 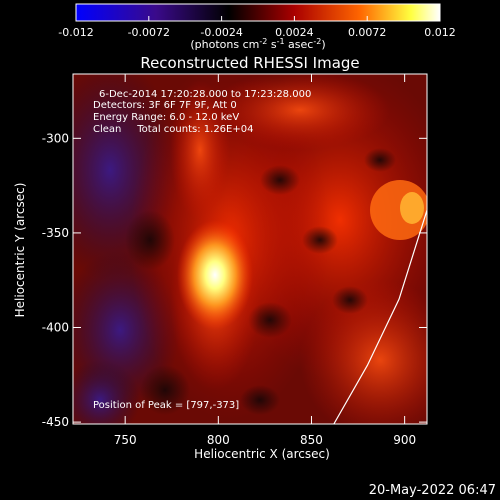 What do you see at coordinates (262, 454) in the screenshot?
I see `x-axis-label: Heliocentric X (arcsec)` at bounding box center [262, 454].